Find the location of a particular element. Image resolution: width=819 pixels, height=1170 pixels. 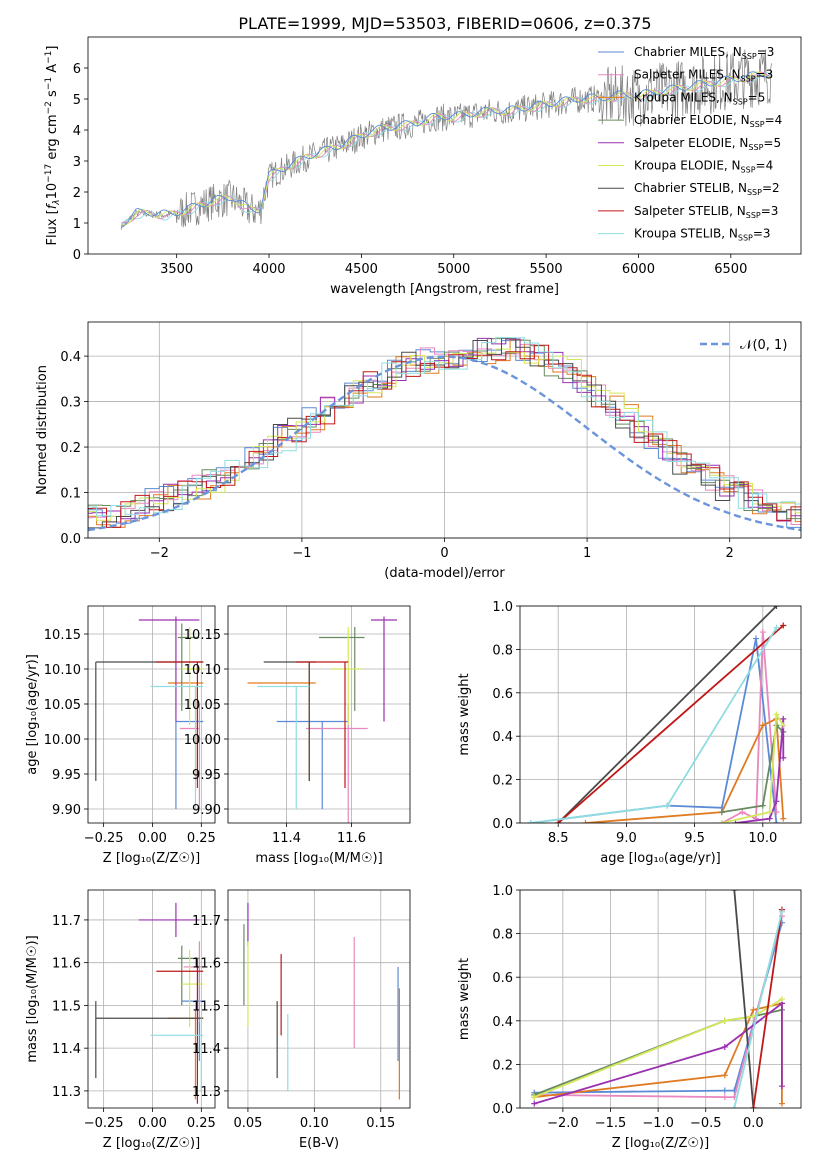

x-tick-label: 0.15 is located at coordinates (380, 1123).